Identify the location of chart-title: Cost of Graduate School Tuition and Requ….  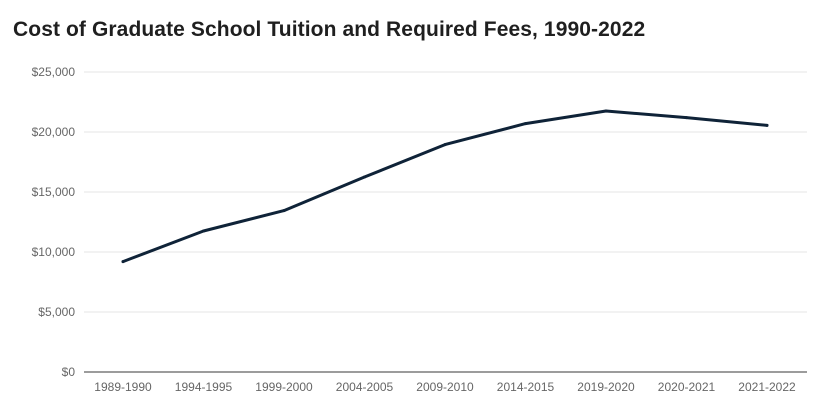
(329, 29).